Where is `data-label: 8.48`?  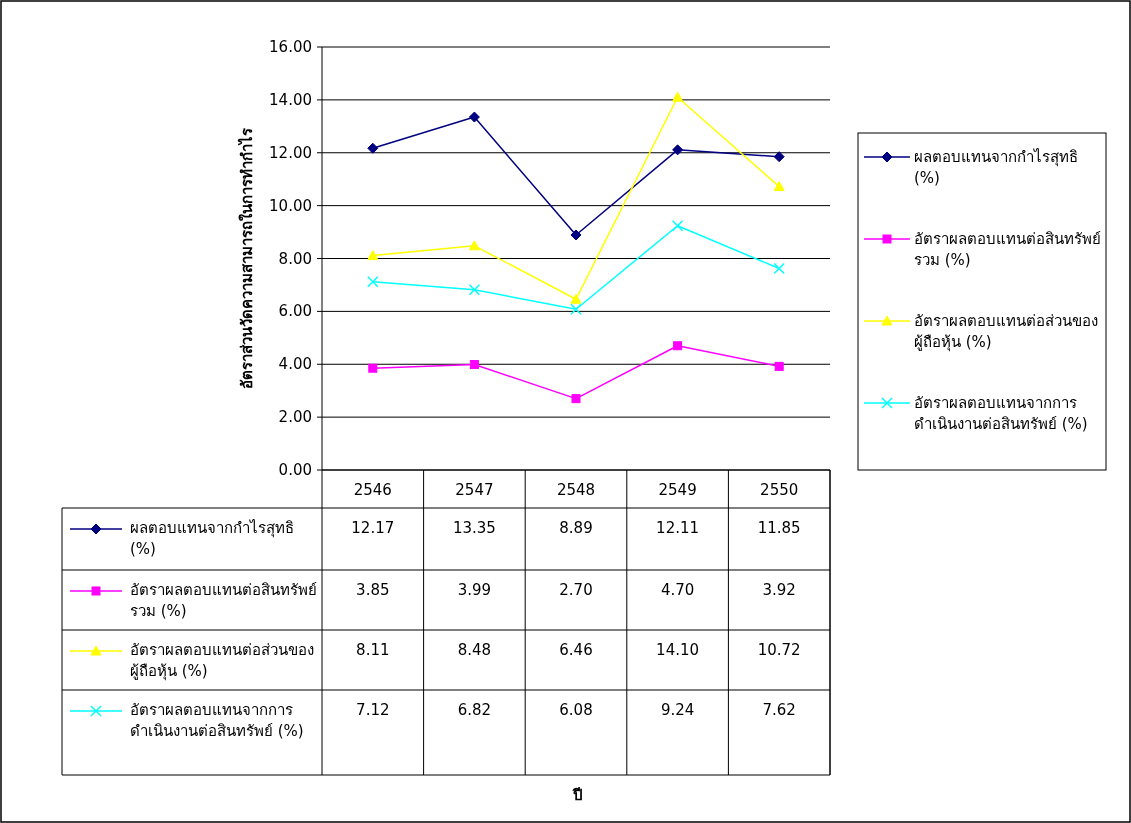 data-label: 8.48 is located at coordinates (474, 650).